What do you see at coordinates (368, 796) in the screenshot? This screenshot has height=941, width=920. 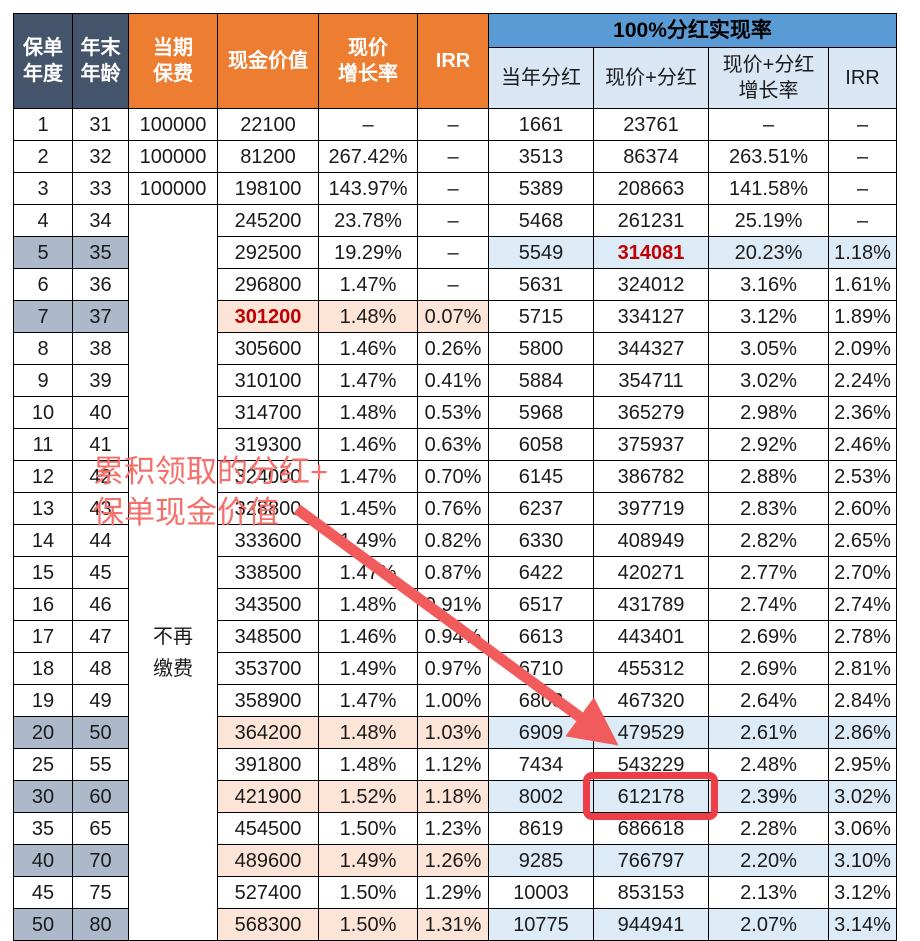 I see `cell-cv-growth: 1.52%` at bounding box center [368, 796].